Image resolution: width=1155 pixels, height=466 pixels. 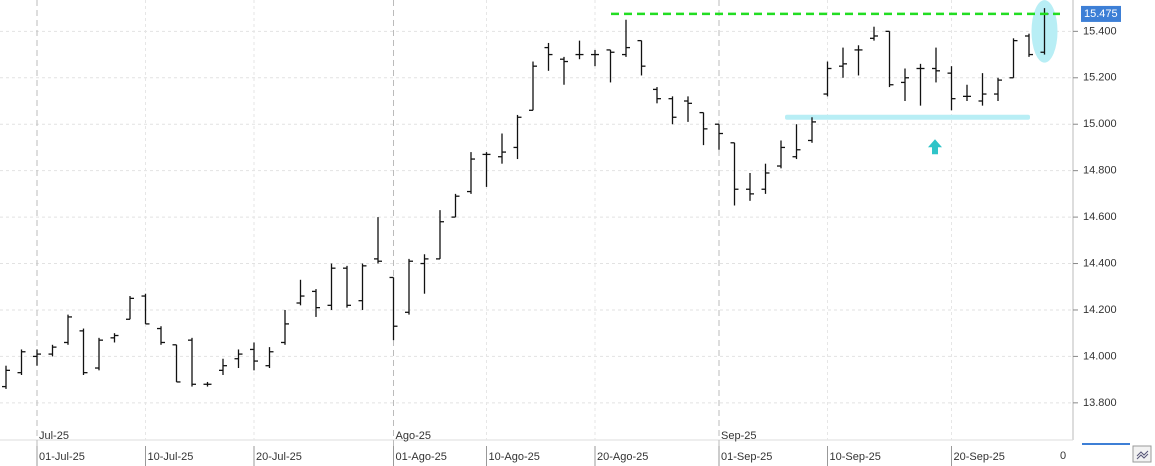 I want to click on chart-button, so click(x=1142, y=454).